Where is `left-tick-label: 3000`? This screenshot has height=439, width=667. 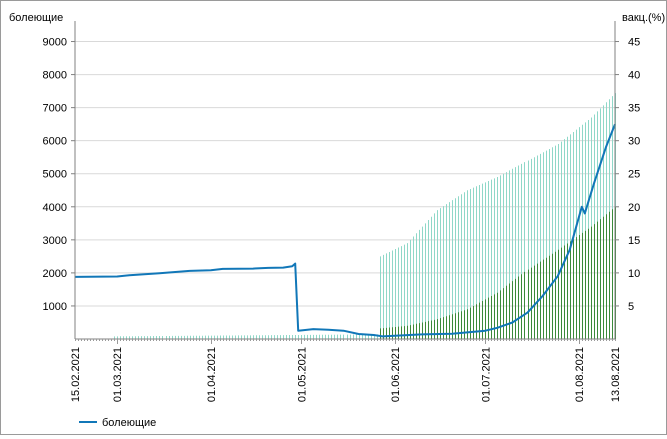 left-tick-label: 3000 is located at coordinates (55, 241).